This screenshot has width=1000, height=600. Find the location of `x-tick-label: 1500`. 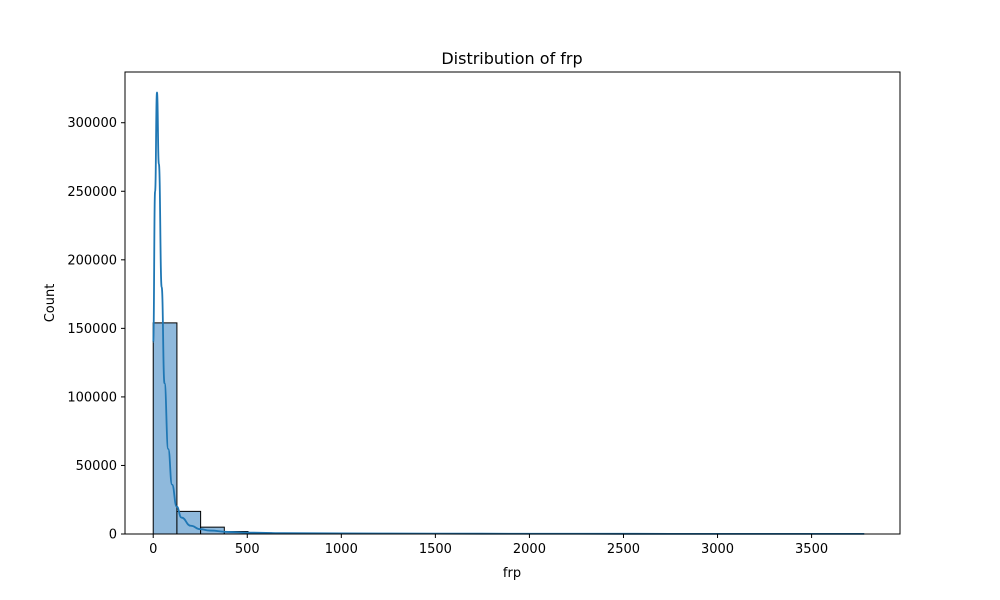

x-tick-label: 1500 is located at coordinates (435, 549).